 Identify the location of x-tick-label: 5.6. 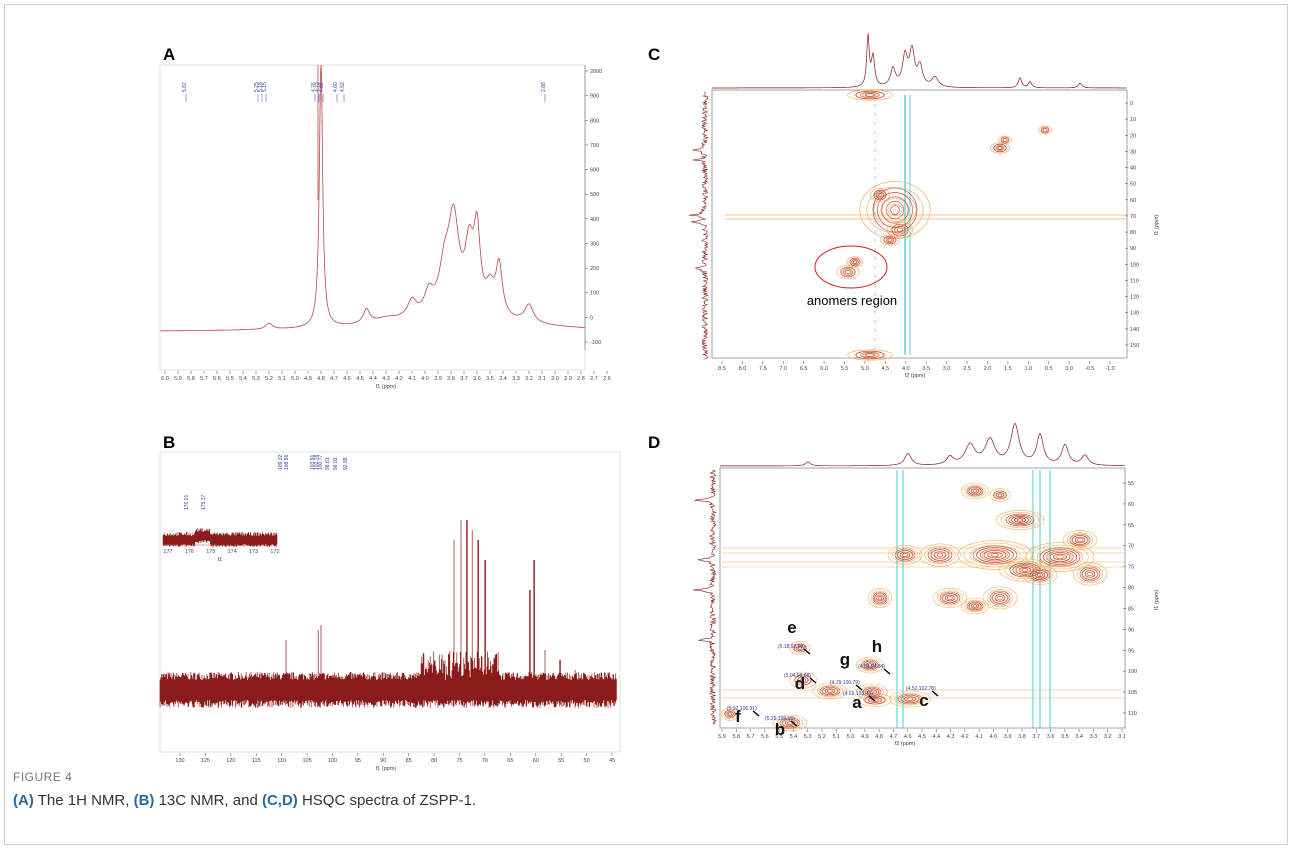
(765, 737).